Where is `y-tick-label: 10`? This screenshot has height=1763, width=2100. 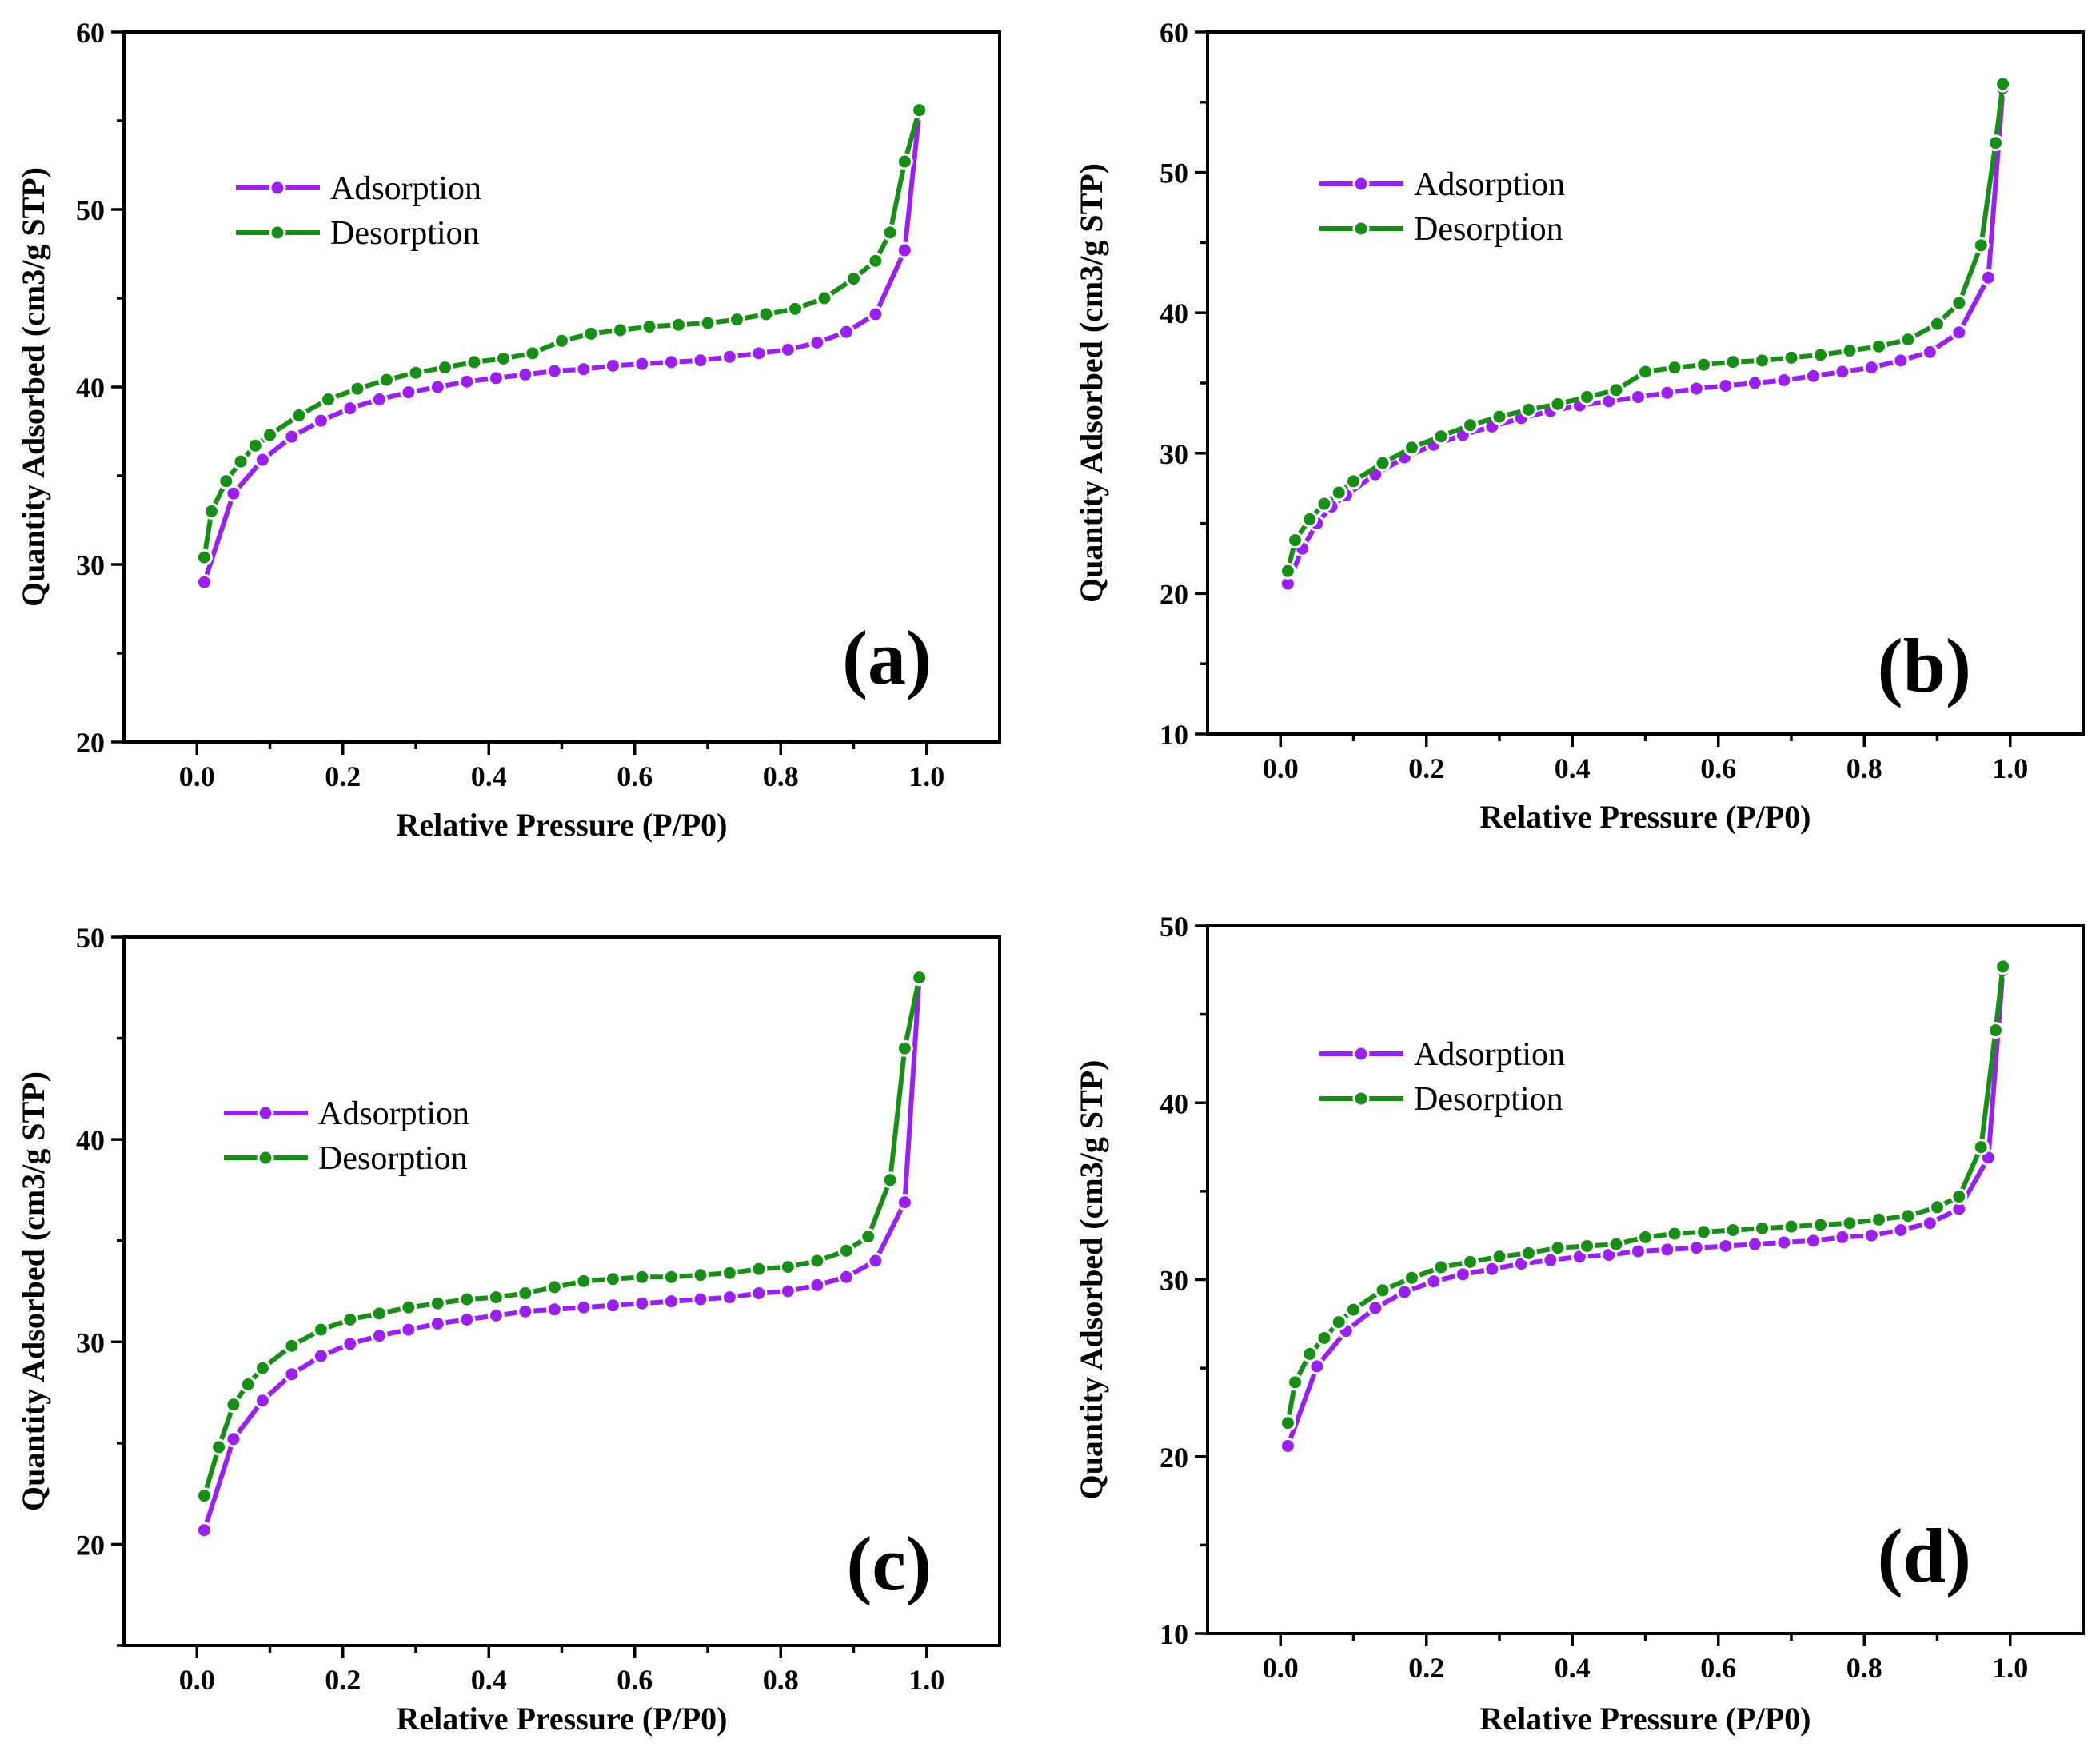 y-tick-label: 10 is located at coordinates (1174, 735).